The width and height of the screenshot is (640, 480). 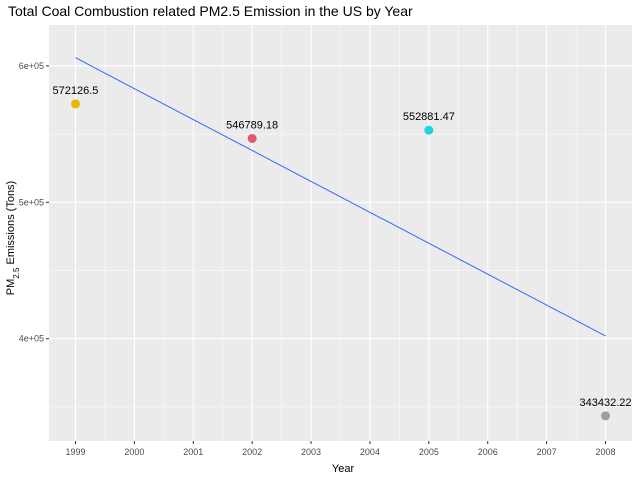 I want to click on x-tick-label: 2007, so click(x=547, y=452).